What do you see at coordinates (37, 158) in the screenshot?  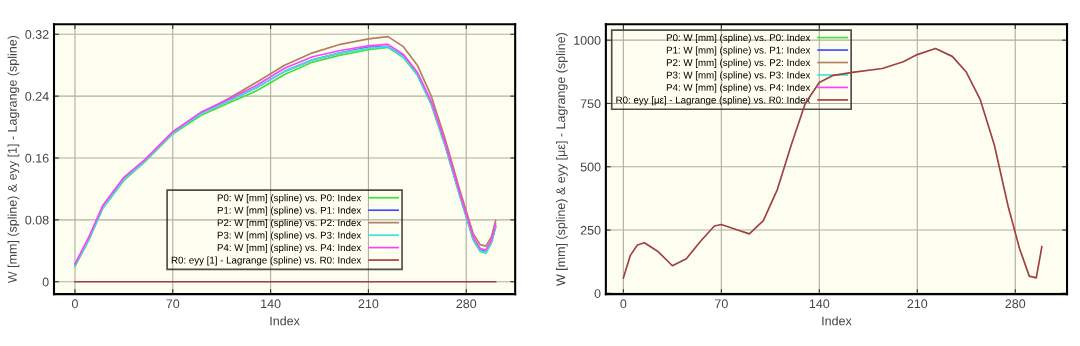 I see `y-tick-label: 0.16` at bounding box center [37, 158].